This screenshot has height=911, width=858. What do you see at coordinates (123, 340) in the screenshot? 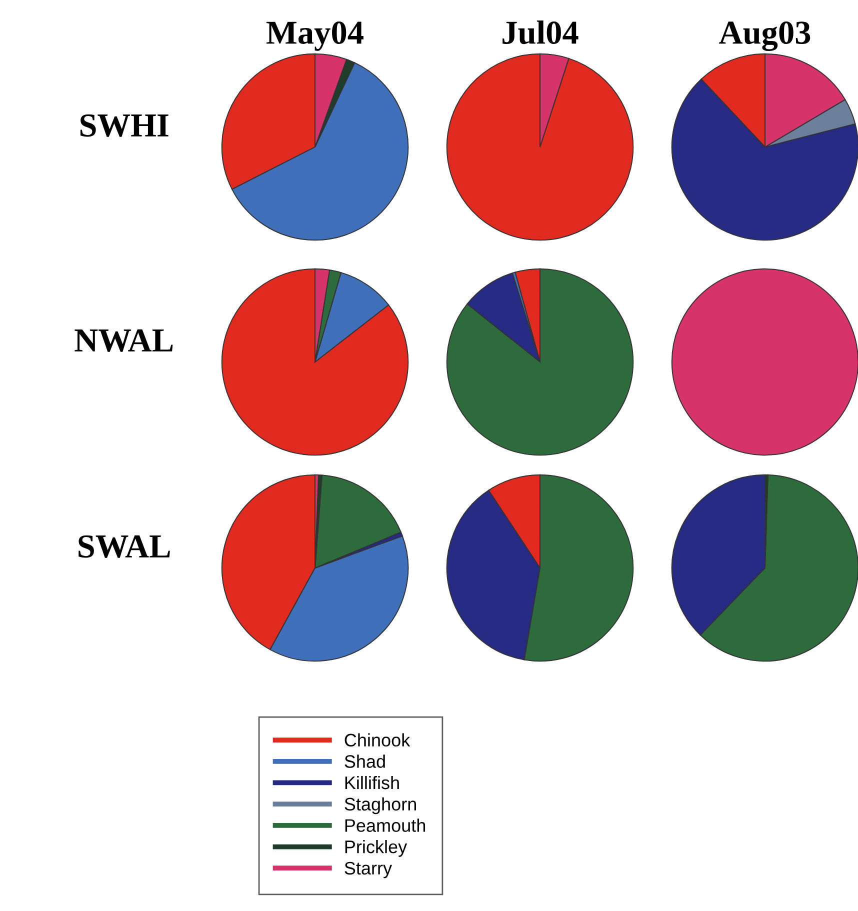
I see `text: NWAL` at bounding box center [123, 340].